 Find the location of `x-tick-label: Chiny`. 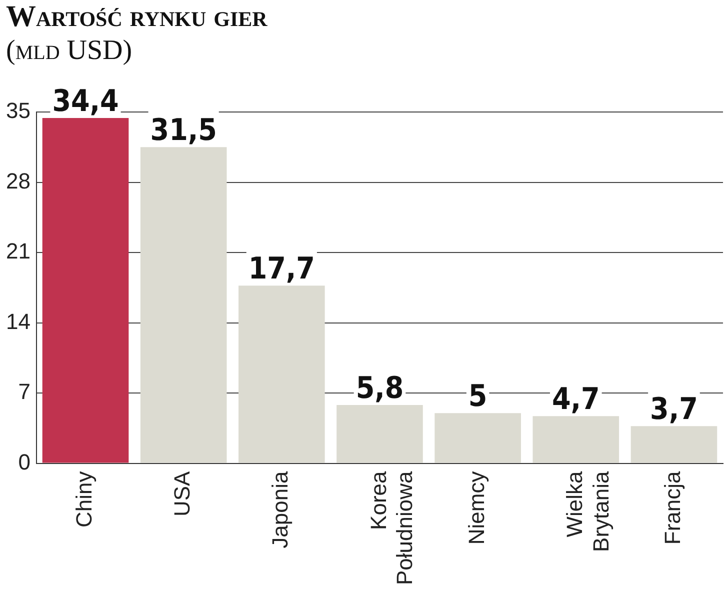

x-tick-label: Chiny is located at coordinates (84, 499).